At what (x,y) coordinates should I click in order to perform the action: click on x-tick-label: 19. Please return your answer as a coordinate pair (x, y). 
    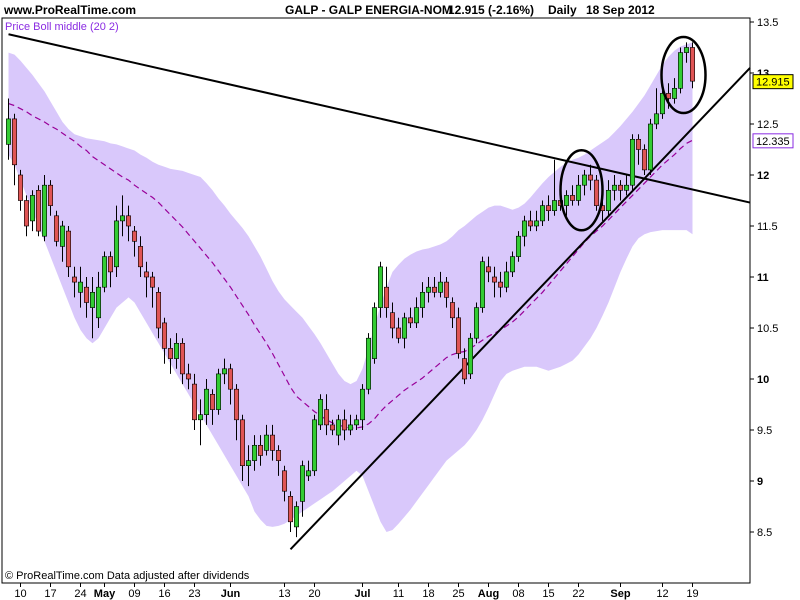
    Looking at the image, I should click on (692, 594).